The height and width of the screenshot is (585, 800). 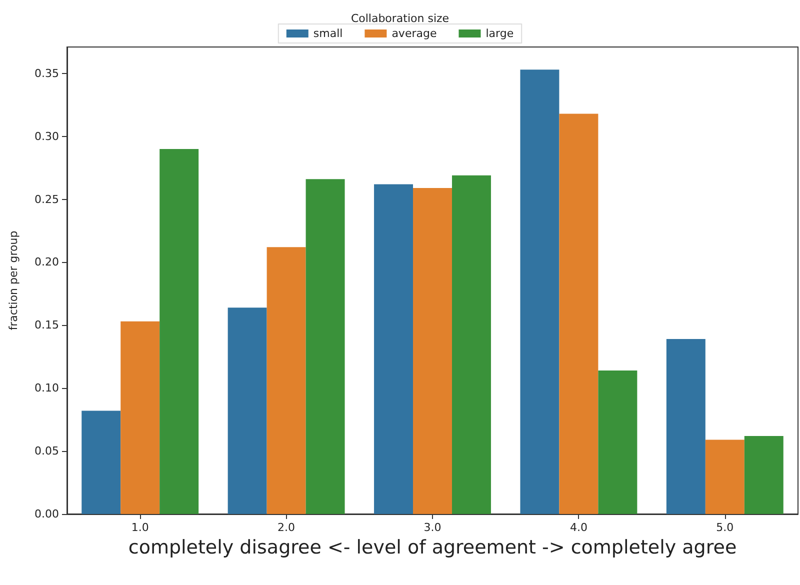 What do you see at coordinates (46, 325) in the screenshot?
I see `y-tick-label: 0.15` at bounding box center [46, 325].